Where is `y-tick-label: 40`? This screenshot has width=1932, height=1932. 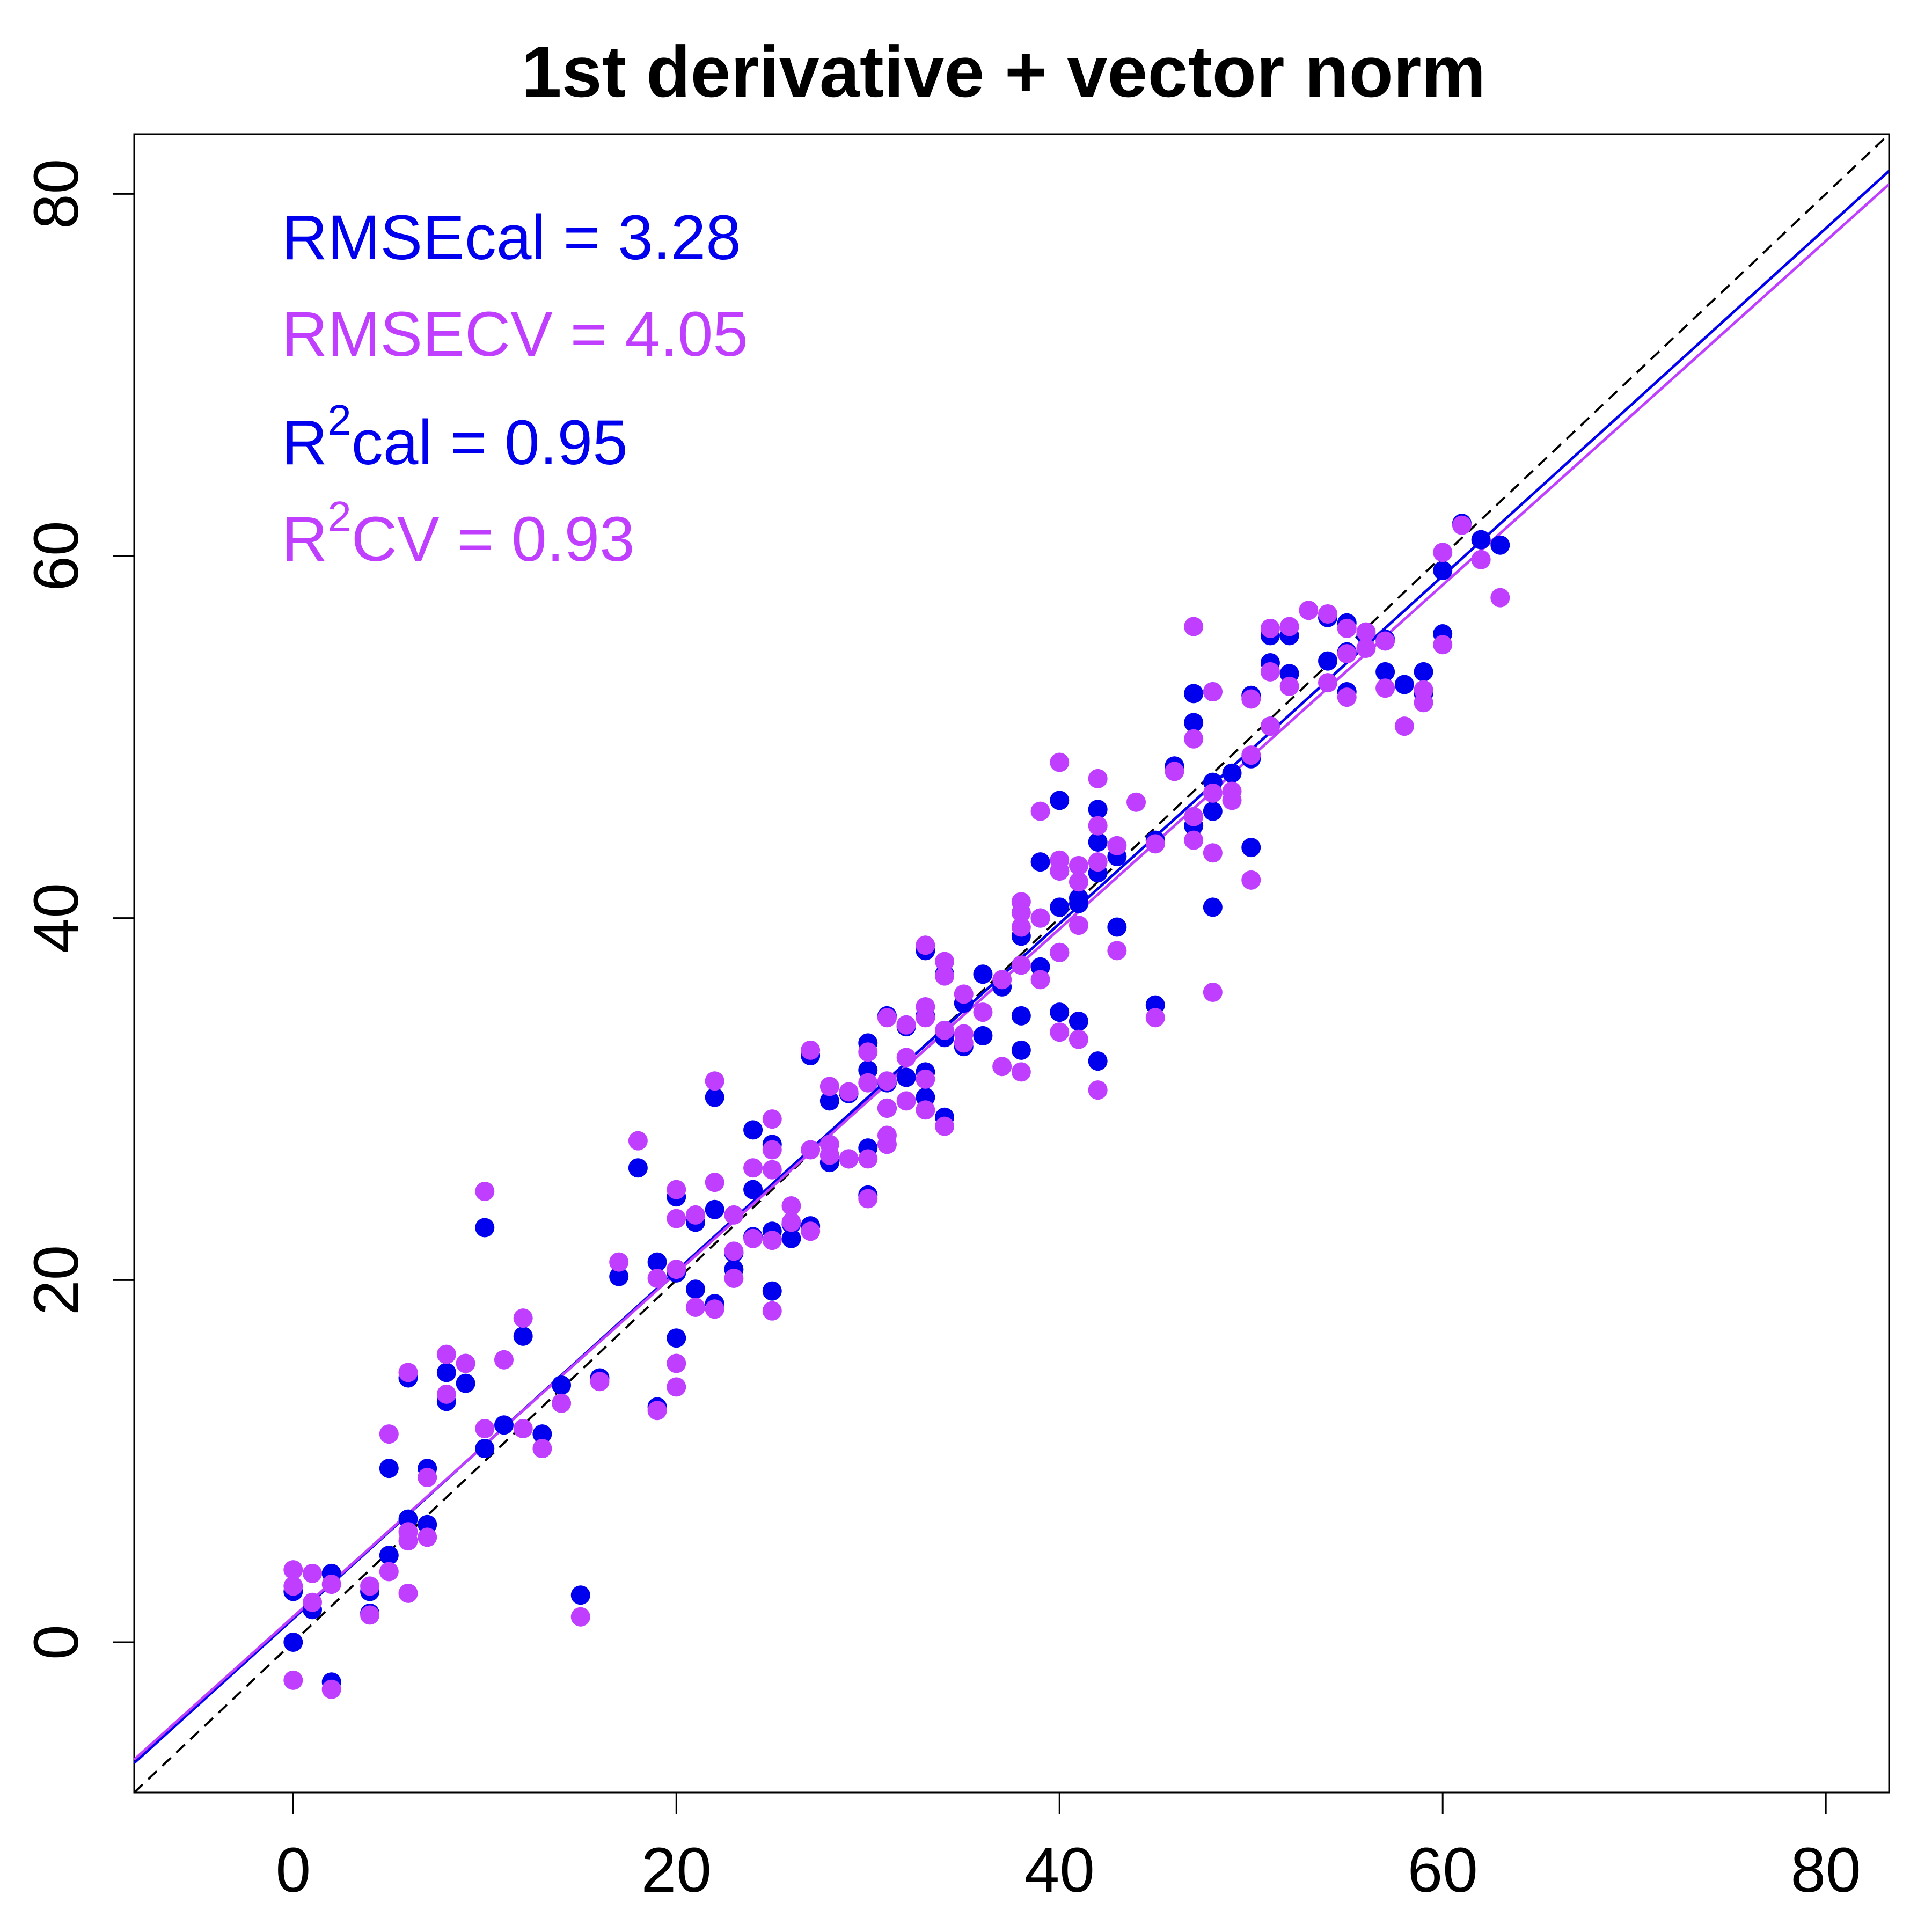 y-tick-label: 40 is located at coordinates (56, 918).